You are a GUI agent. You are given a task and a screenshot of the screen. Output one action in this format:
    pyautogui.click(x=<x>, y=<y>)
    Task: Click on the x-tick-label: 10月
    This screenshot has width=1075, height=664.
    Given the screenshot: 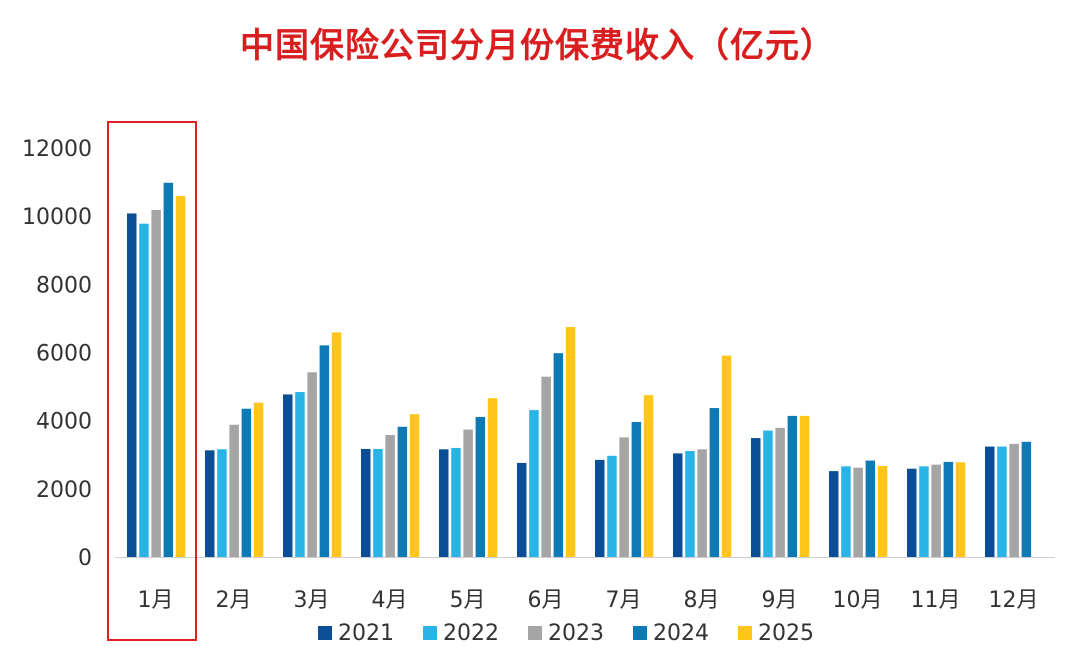 What is the action you would take?
    pyautogui.click(x=858, y=600)
    